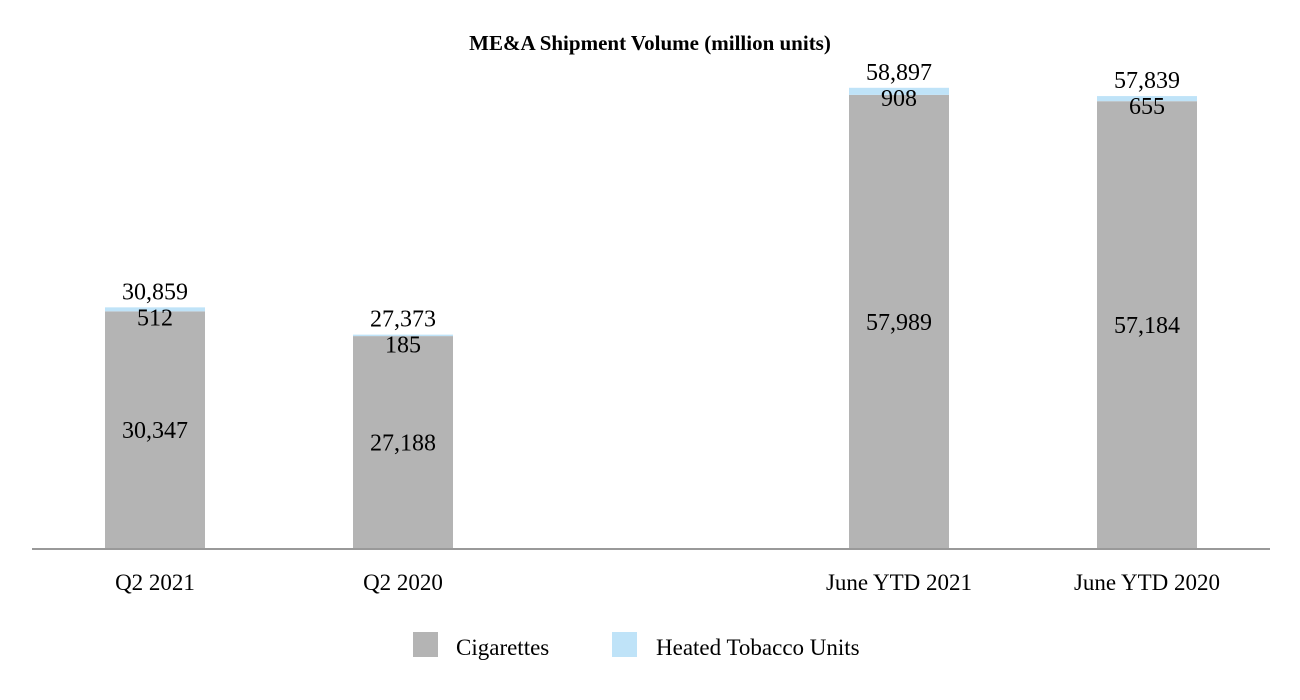  What do you see at coordinates (155, 318) in the screenshot?
I see `value-label-heated-tobacco-units-q2-2021: 512` at bounding box center [155, 318].